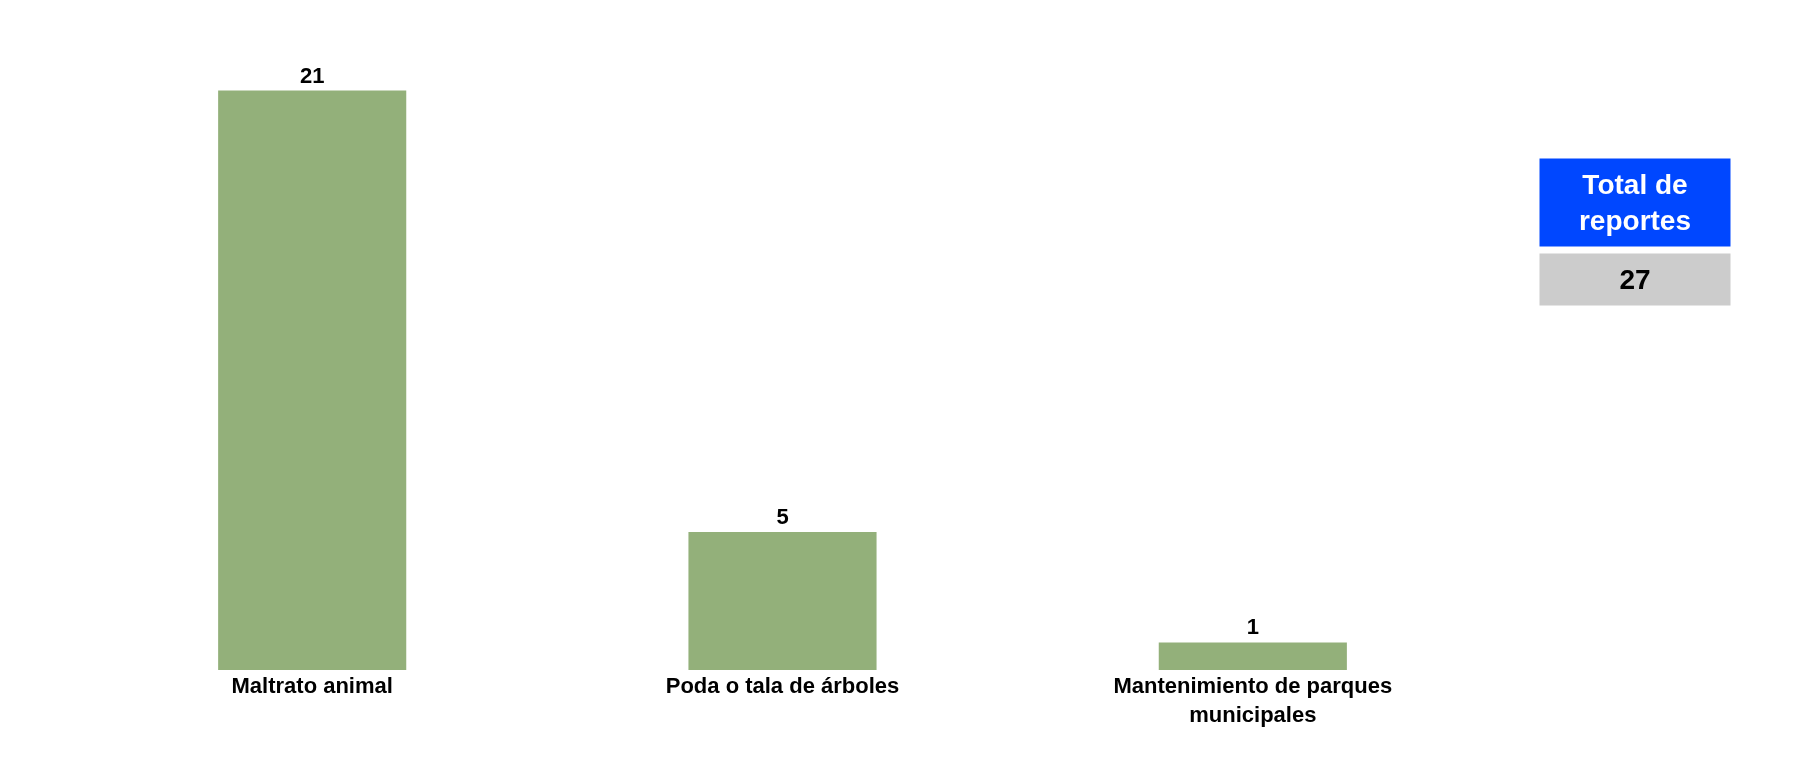 The height and width of the screenshot is (780, 1815). What do you see at coordinates (782, 685) in the screenshot?
I see `x-tick-label: Poda o tala de árboles` at bounding box center [782, 685].